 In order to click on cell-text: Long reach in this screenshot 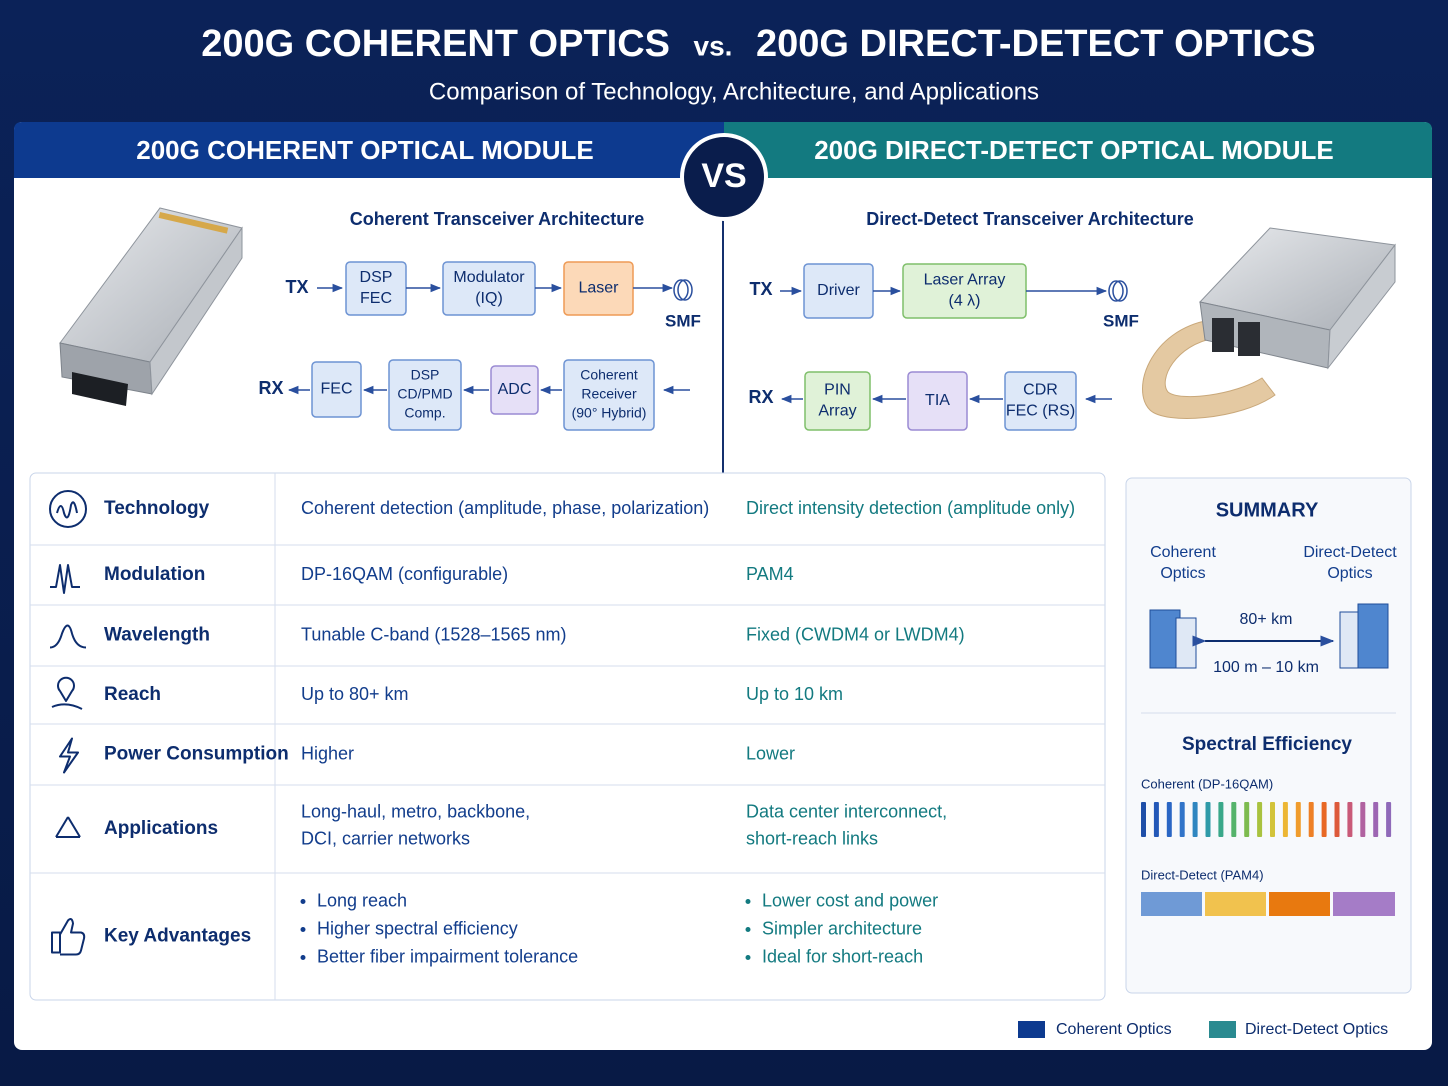, I will do `click(362, 900)`.